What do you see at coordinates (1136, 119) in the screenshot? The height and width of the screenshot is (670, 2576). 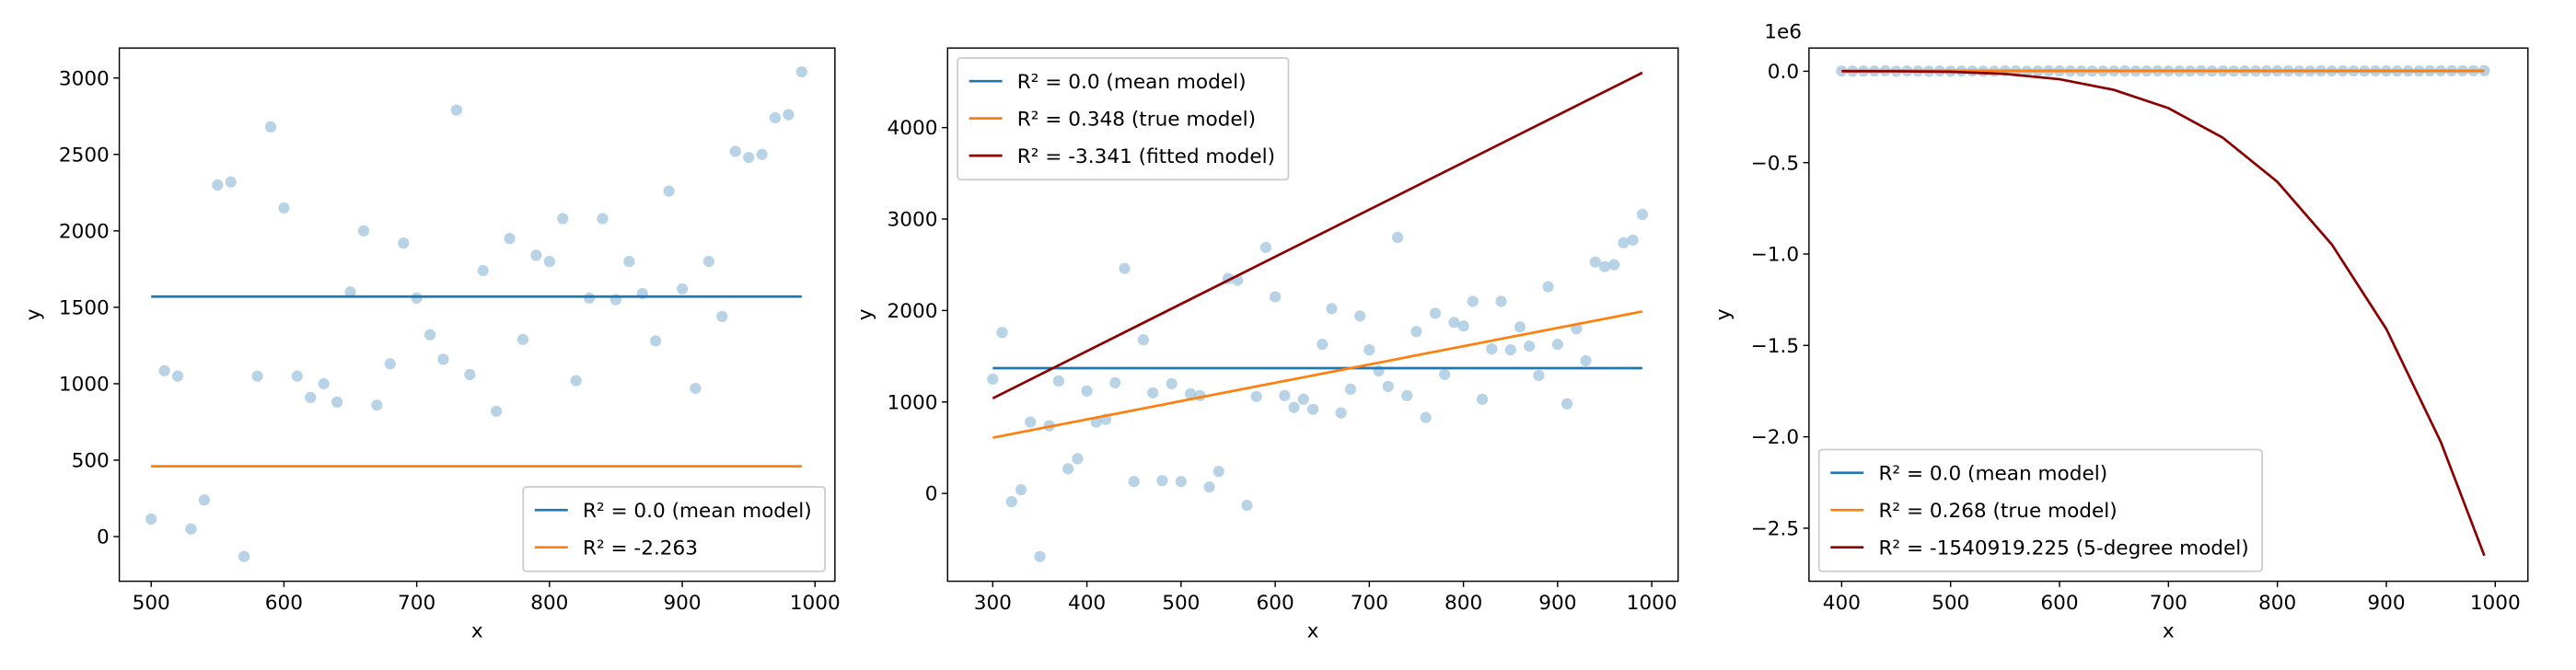 I see `legend-label: R² = 0.348 (true model)` at bounding box center [1136, 119].